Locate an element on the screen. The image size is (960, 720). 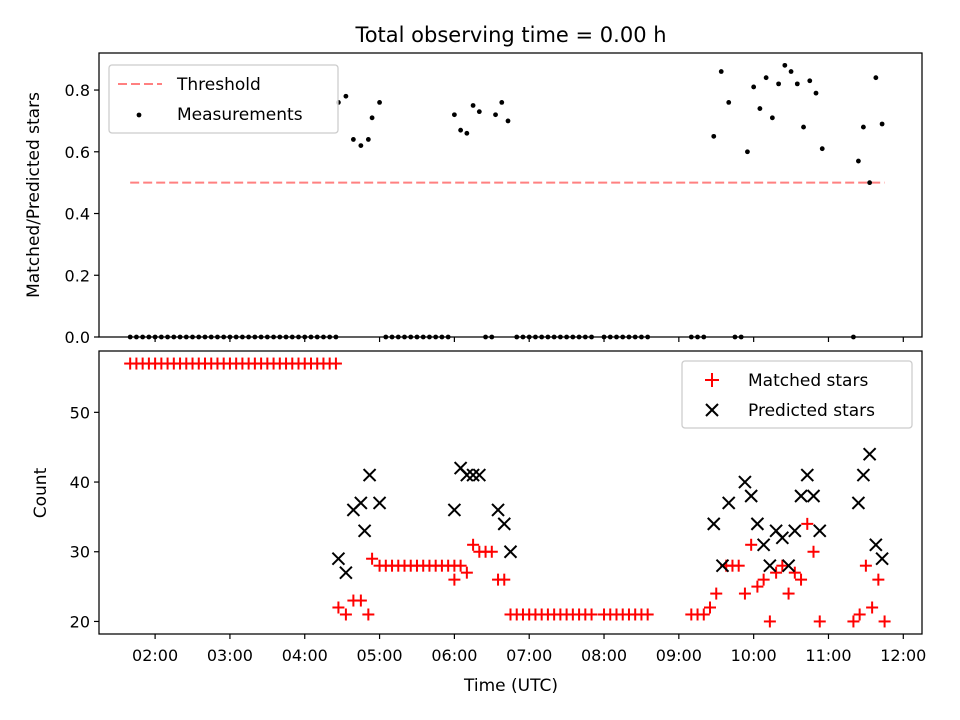
count-legend: Matched stars Predicted stars is located at coordinates (797, 394).